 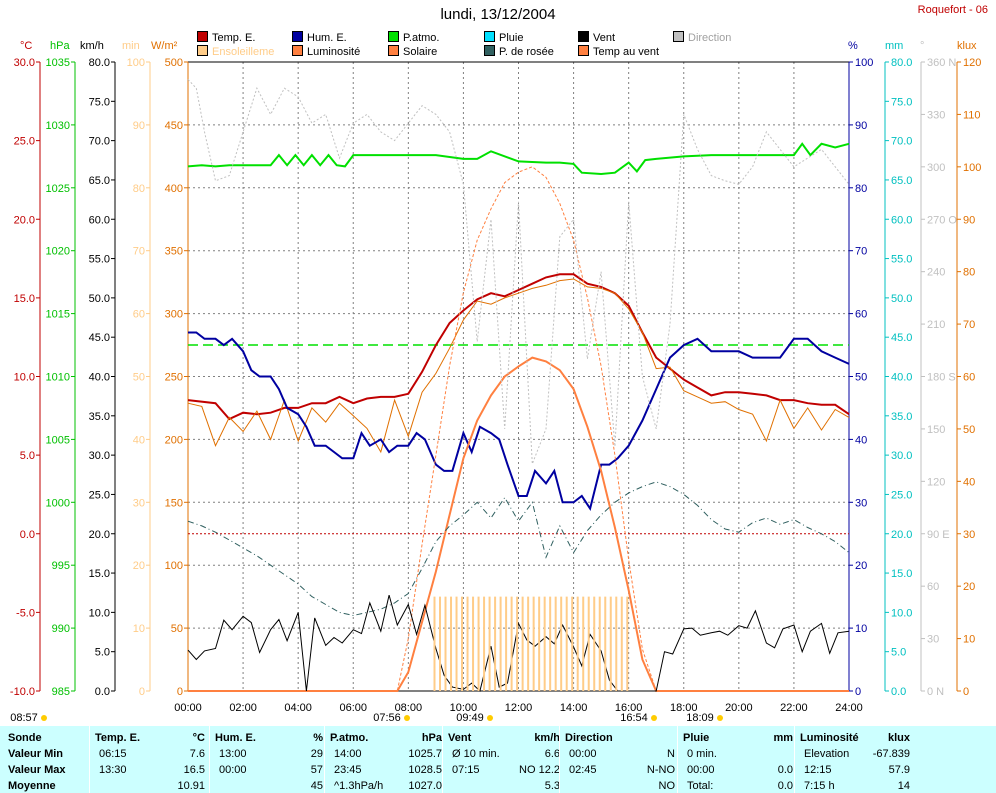 What do you see at coordinates (99, 613) in the screenshot?
I see `tick-label-kmh: 10.0` at bounding box center [99, 613].